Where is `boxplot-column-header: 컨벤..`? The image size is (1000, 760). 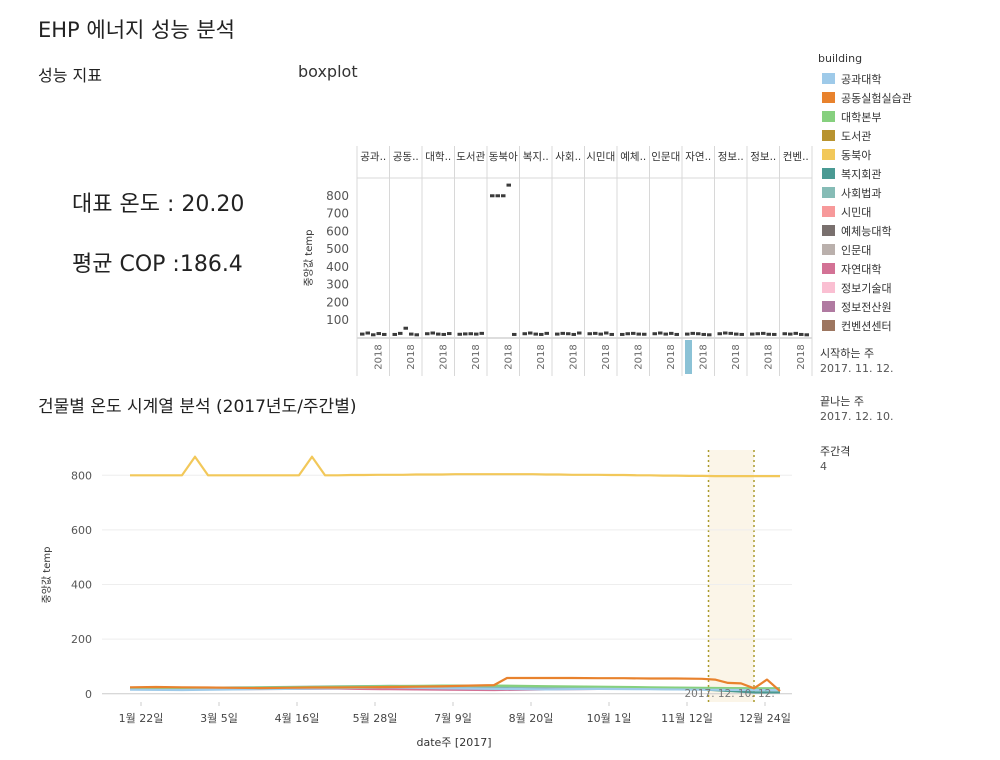
boxplot-column-header: 컨벤.. is located at coordinates (796, 157).